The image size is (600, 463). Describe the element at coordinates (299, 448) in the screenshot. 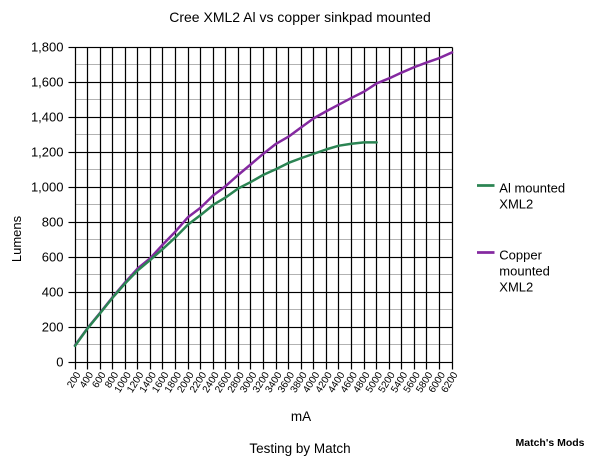

I see `svg-text: Testing by Match` at that location.